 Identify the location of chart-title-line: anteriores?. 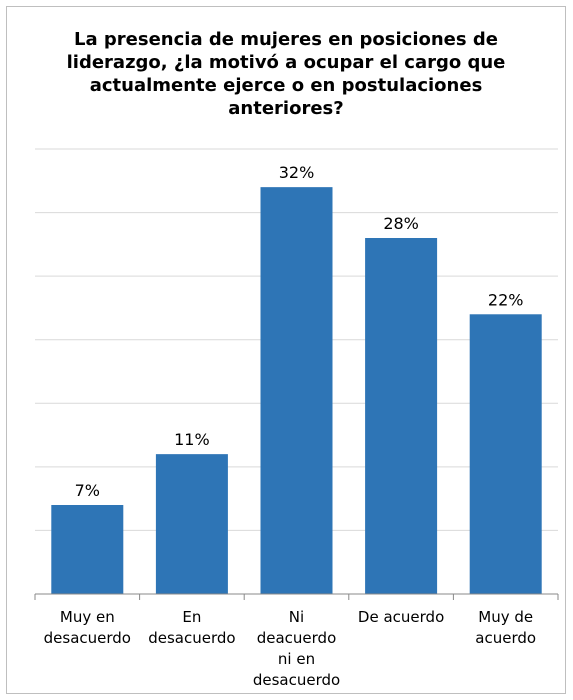
(286, 108).